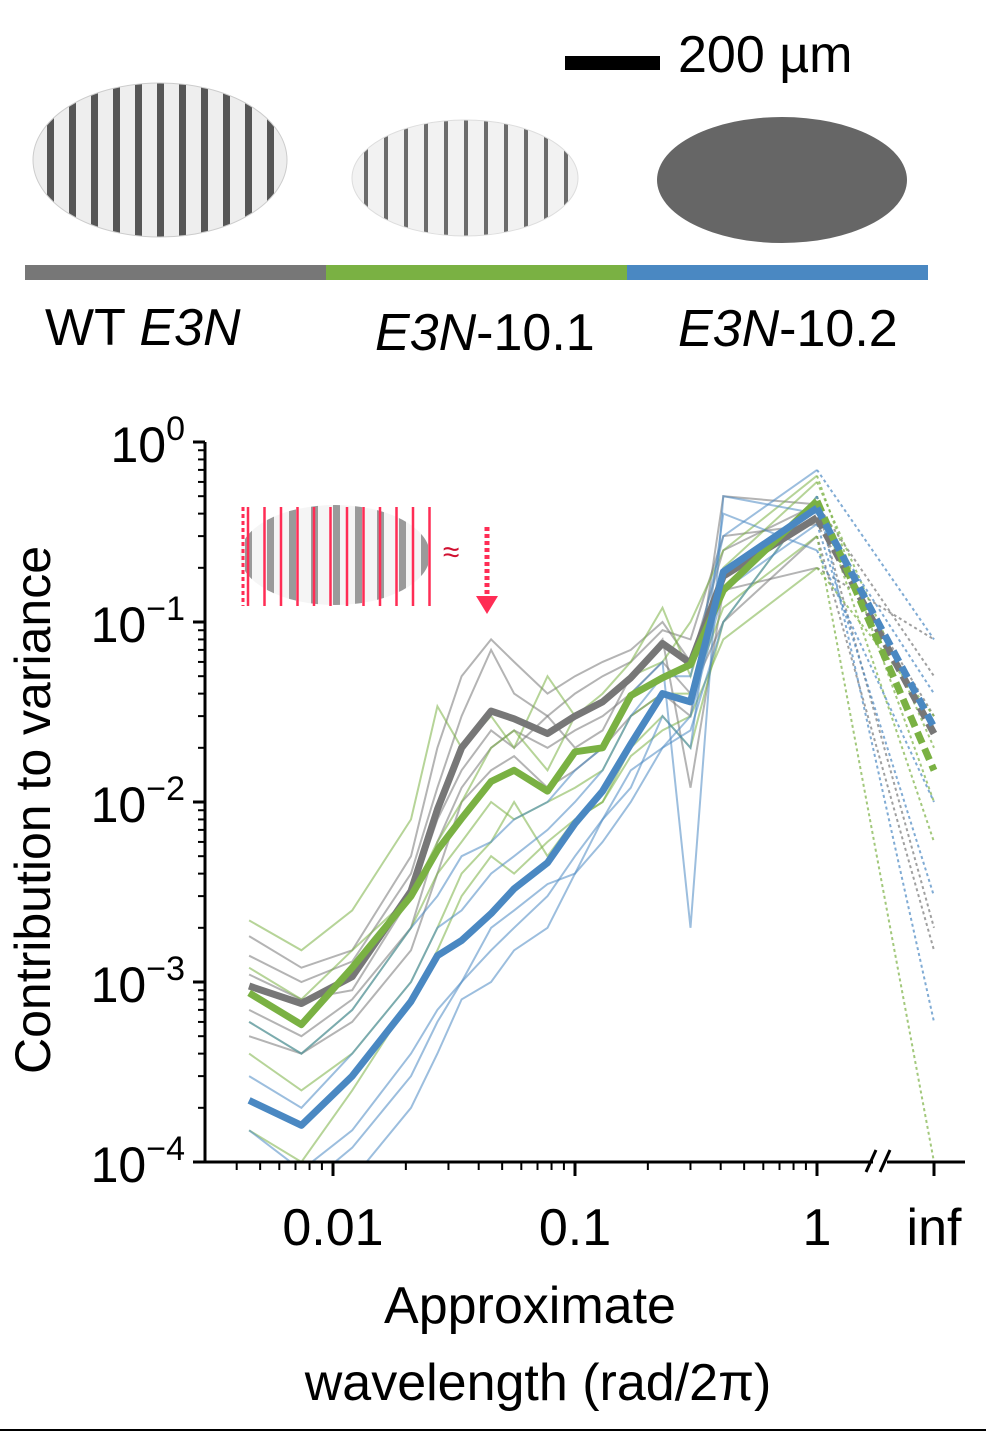 The width and height of the screenshot is (986, 1434). I want to click on inset-diagram: ≈, so click(369, 559).